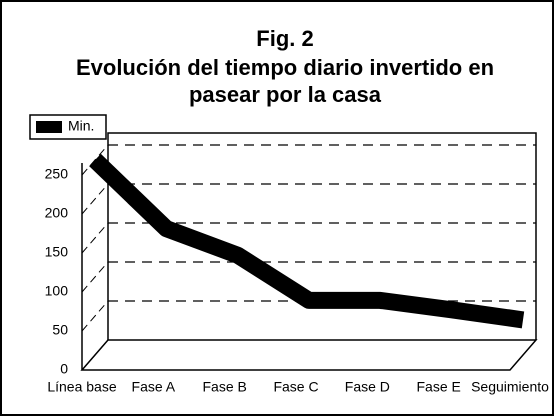  What do you see at coordinates (510, 387) in the screenshot?
I see `x-tick-label: Seguimiento` at bounding box center [510, 387].